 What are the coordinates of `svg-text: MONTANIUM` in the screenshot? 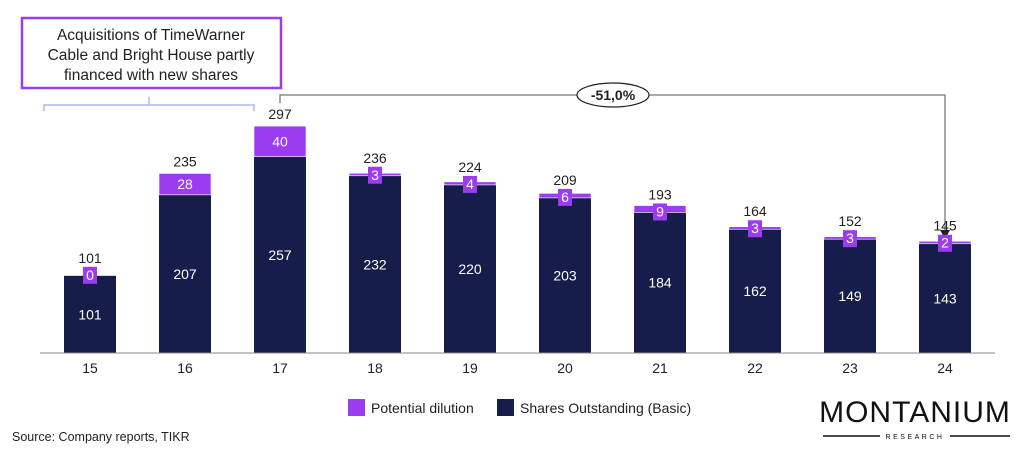 It's located at (915, 412).